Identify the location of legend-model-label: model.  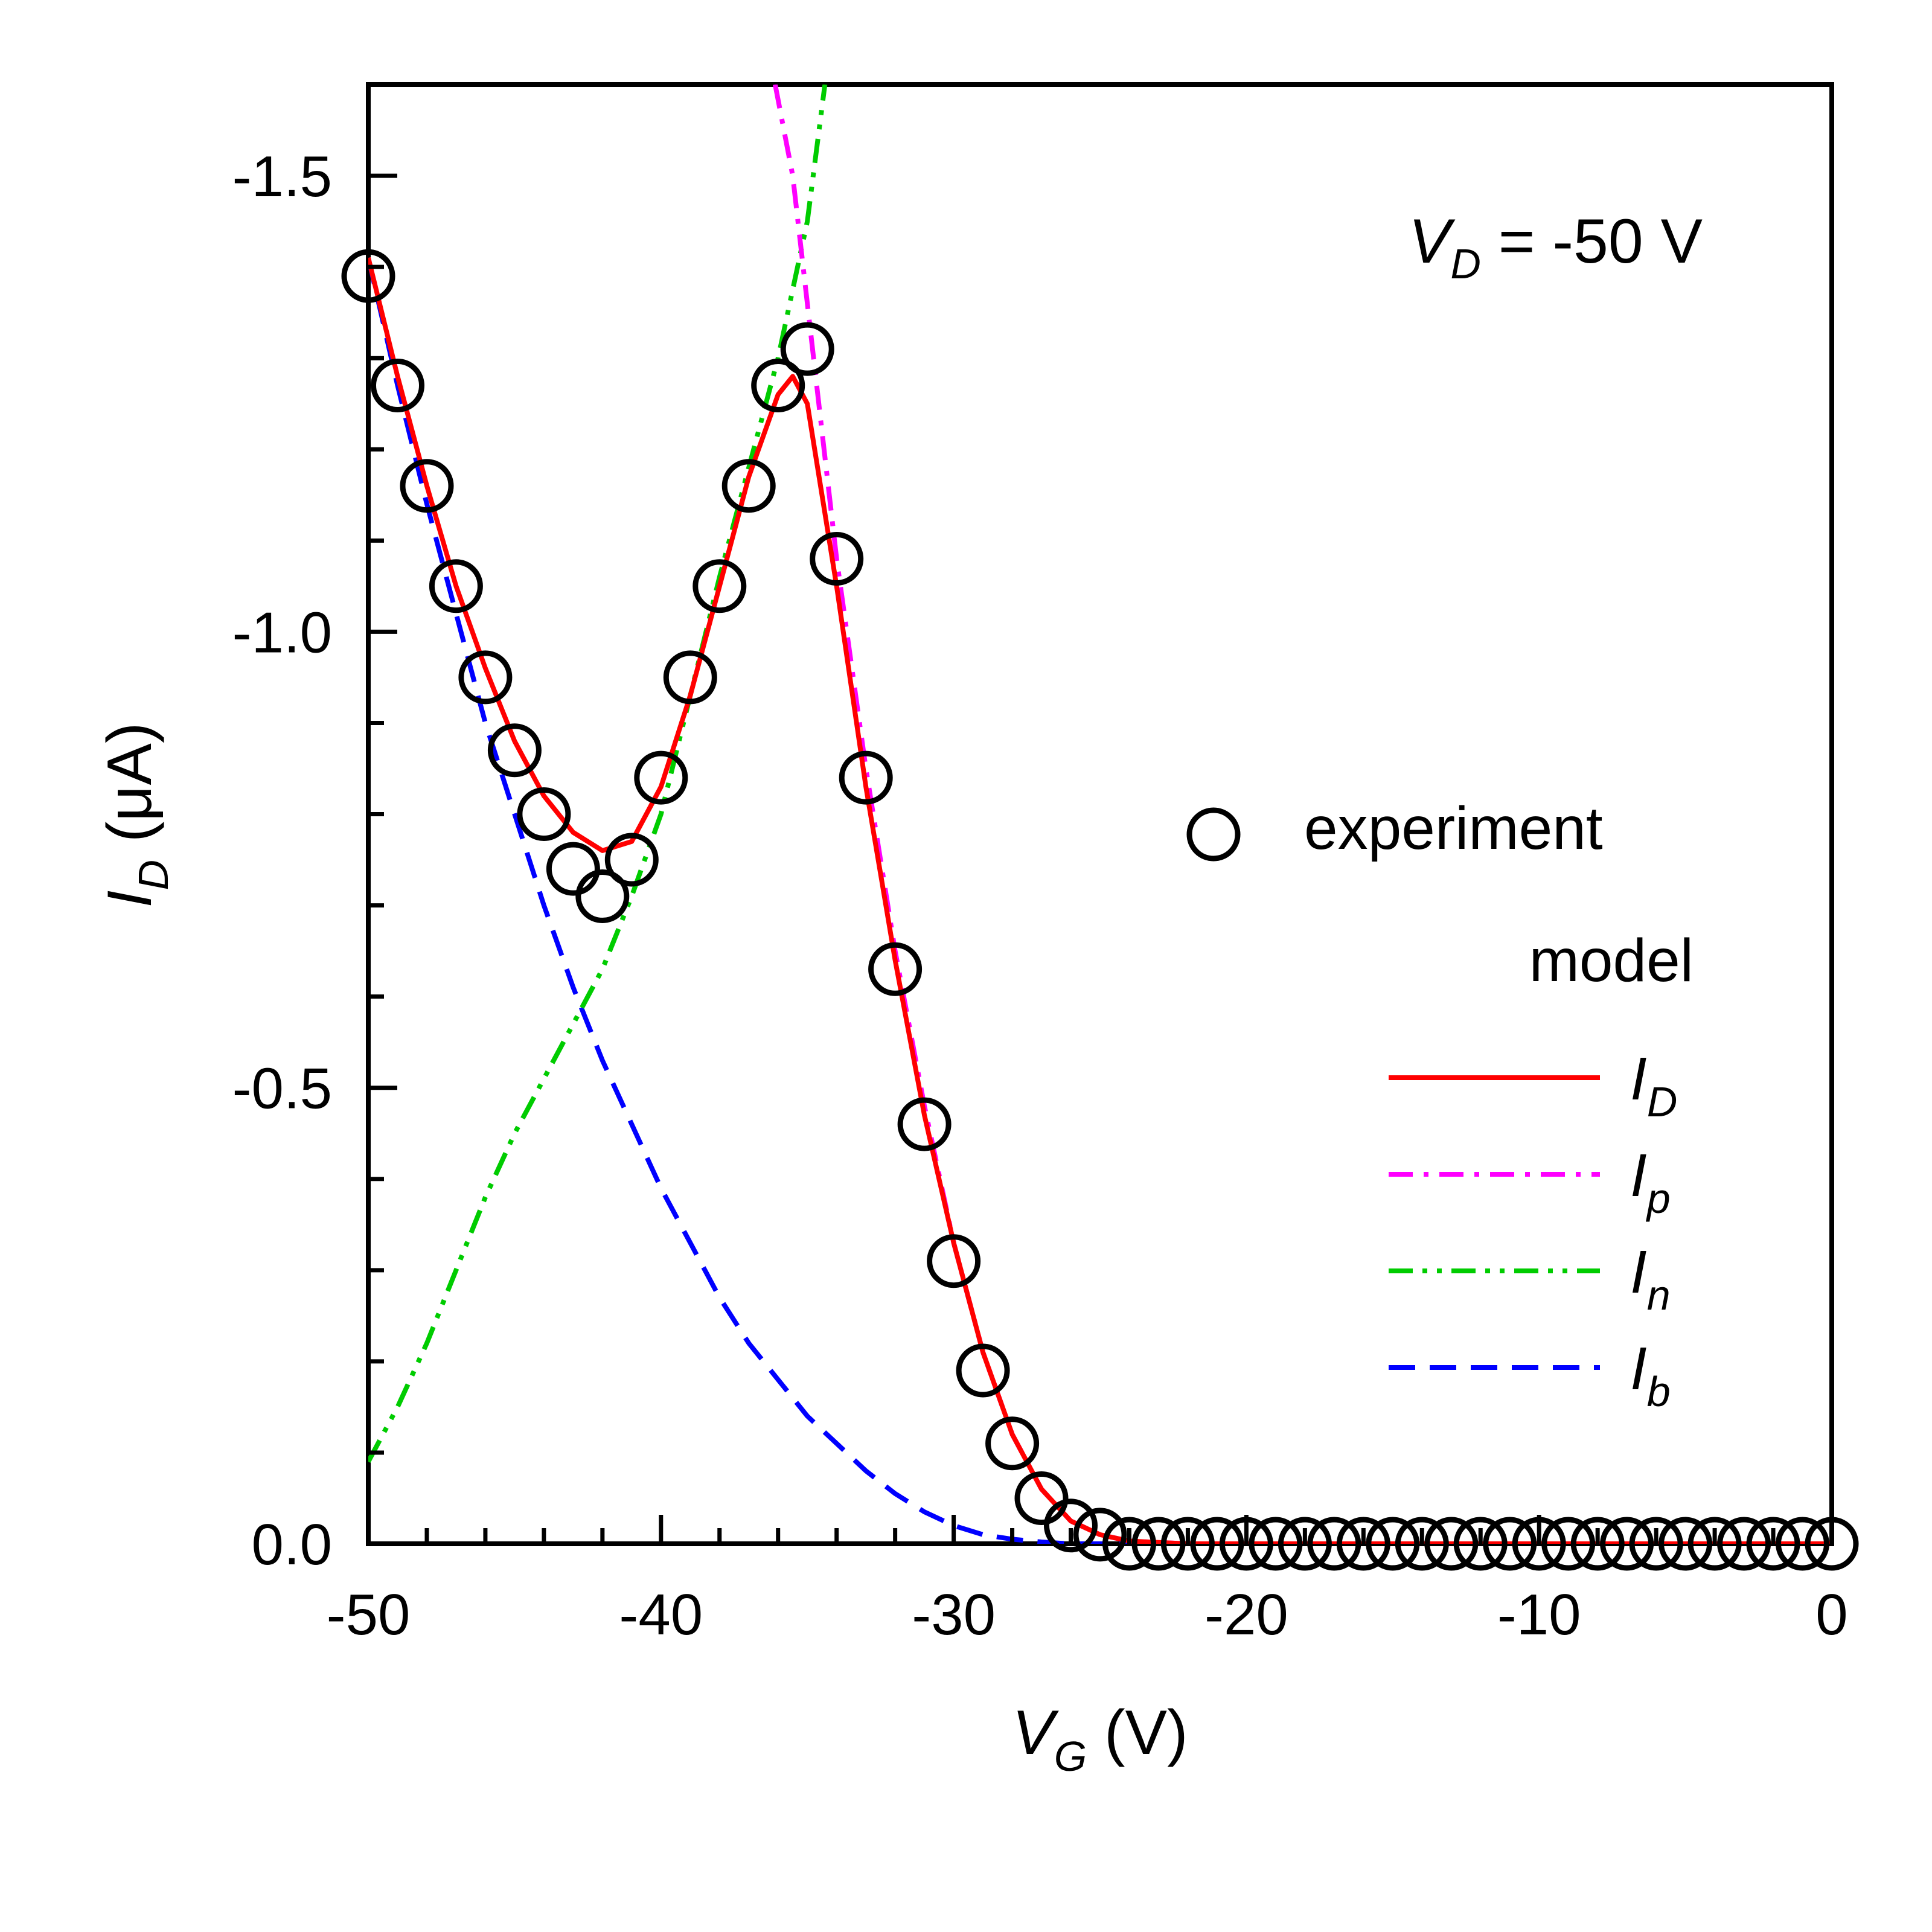
(1612, 961).